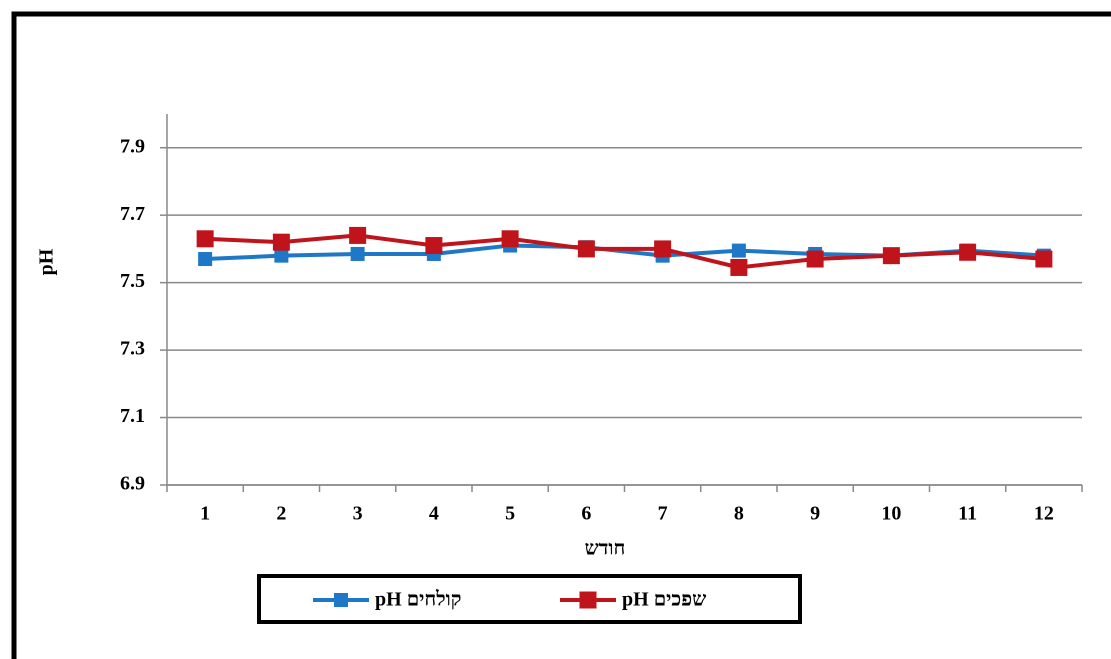 The image size is (1111, 659). What do you see at coordinates (967, 514) in the screenshot?
I see `x-tick-label: 11` at bounding box center [967, 514].